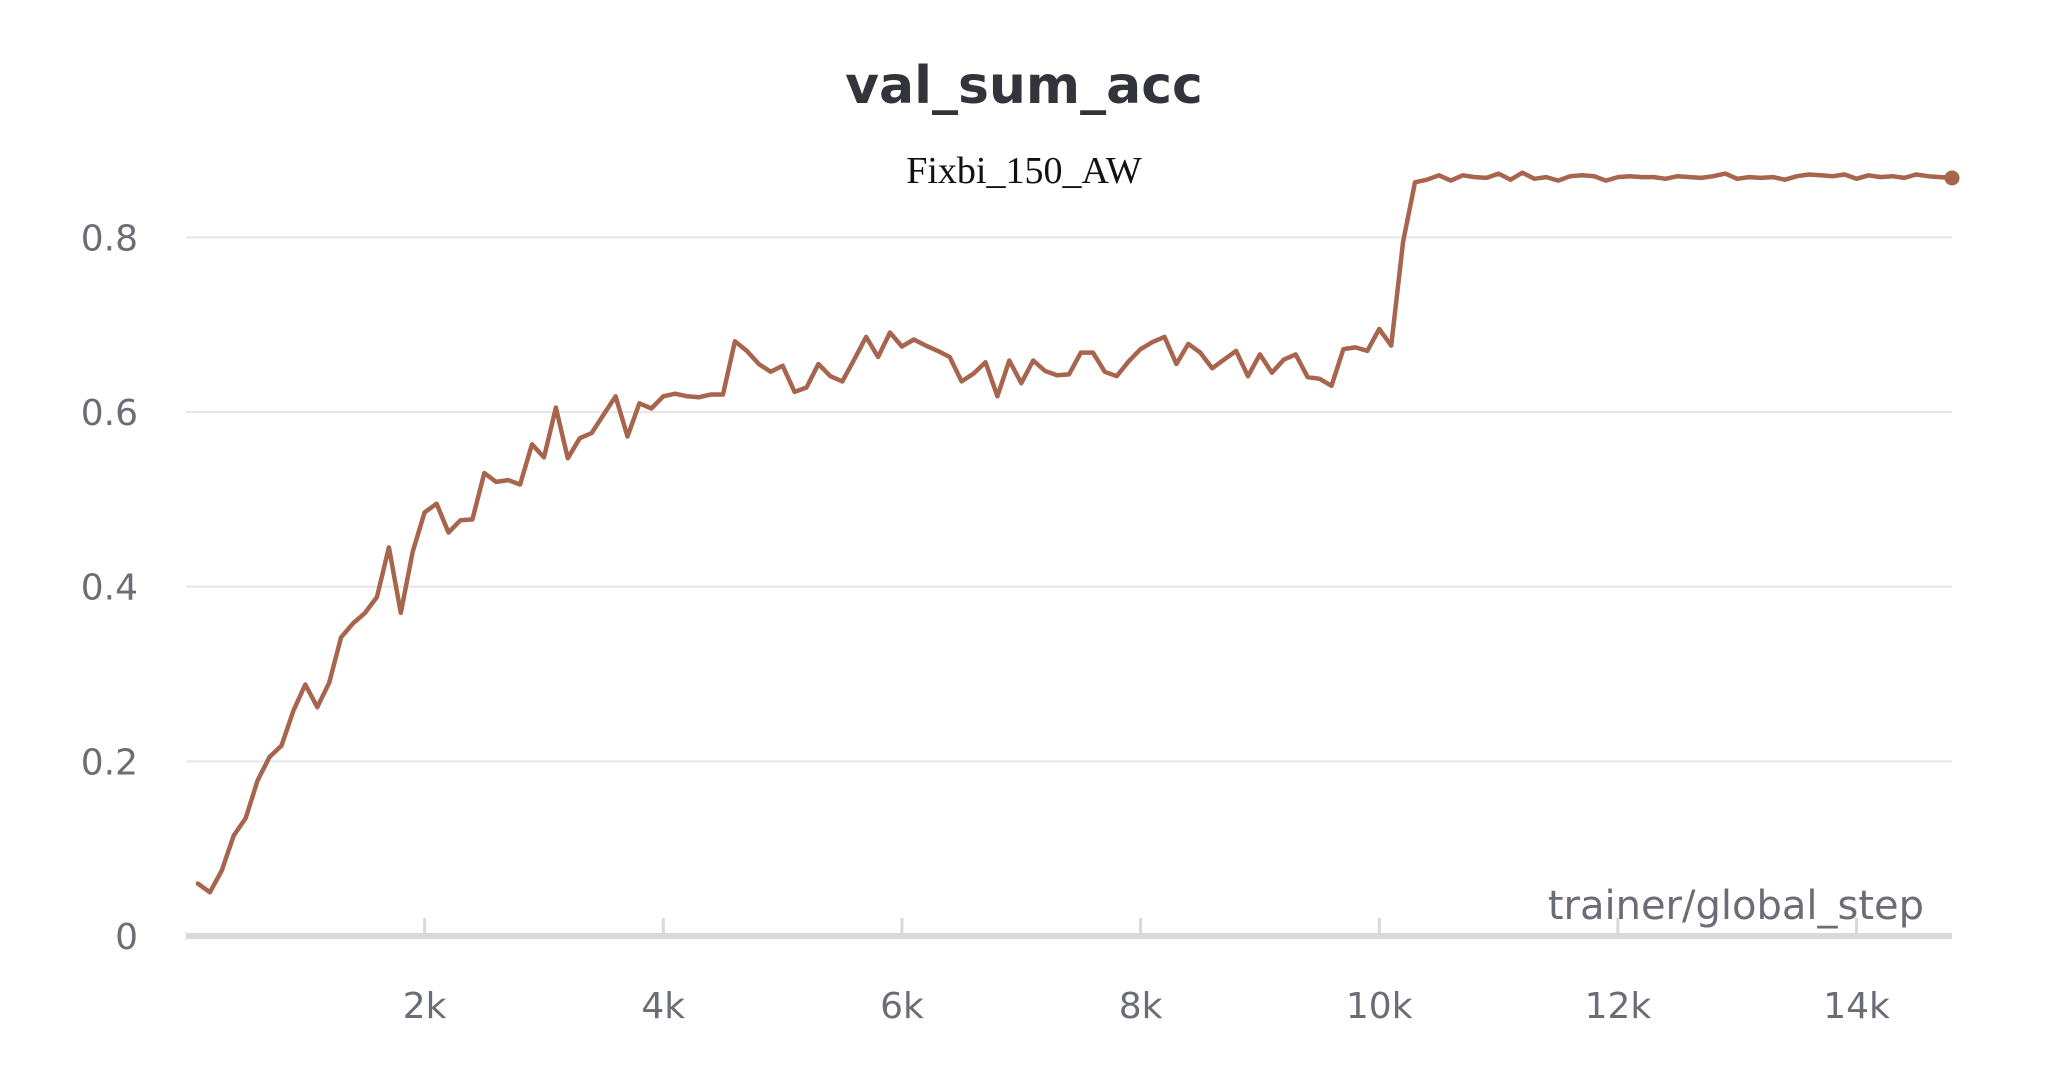 The image size is (2048, 1081). What do you see at coordinates (1618, 1006) in the screenshot?
I see `x-tick-label: 12k` at bounding box center [1618, 1006].